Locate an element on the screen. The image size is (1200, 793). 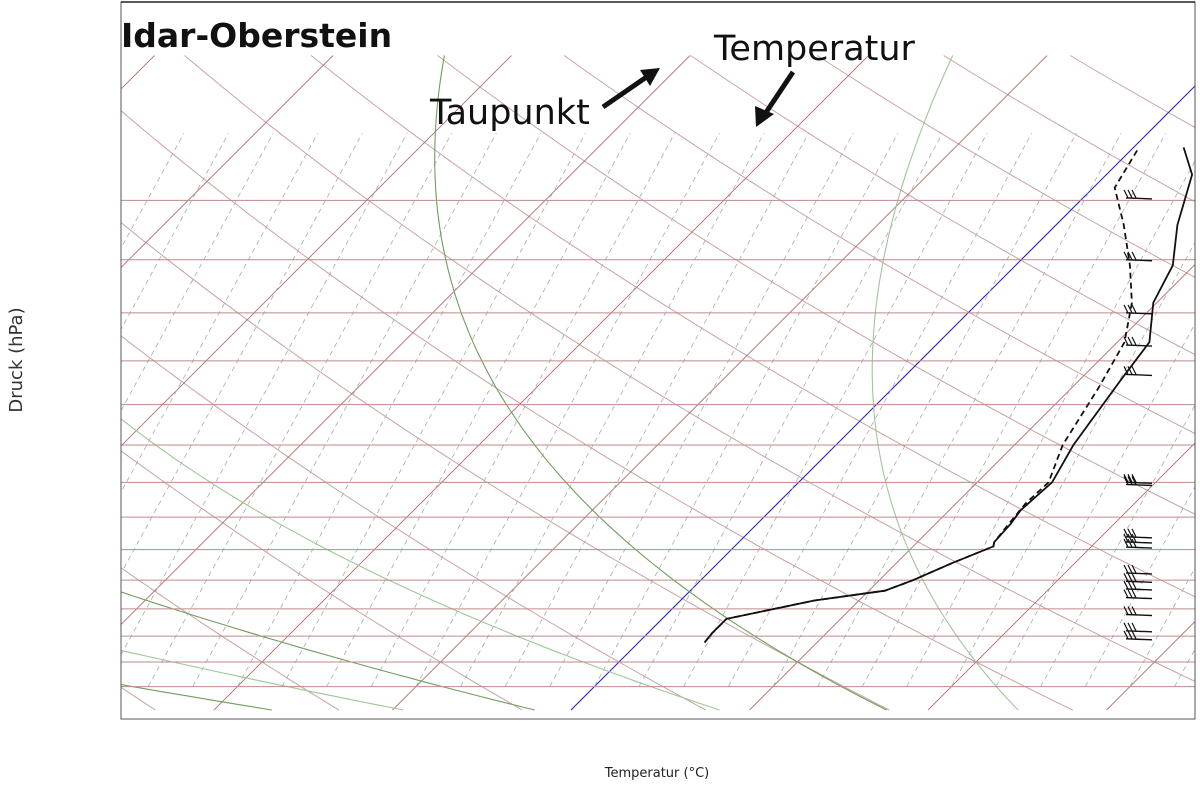
moist-adiabat is located at coordinates (328, 651).